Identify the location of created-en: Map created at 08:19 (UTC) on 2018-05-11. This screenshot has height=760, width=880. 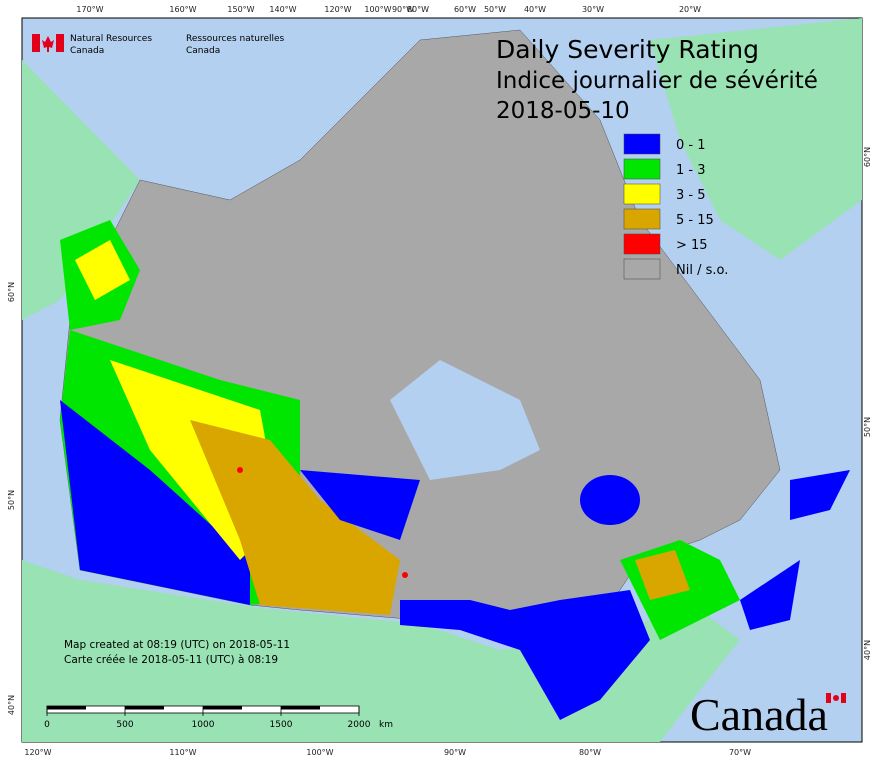
(177, 645).